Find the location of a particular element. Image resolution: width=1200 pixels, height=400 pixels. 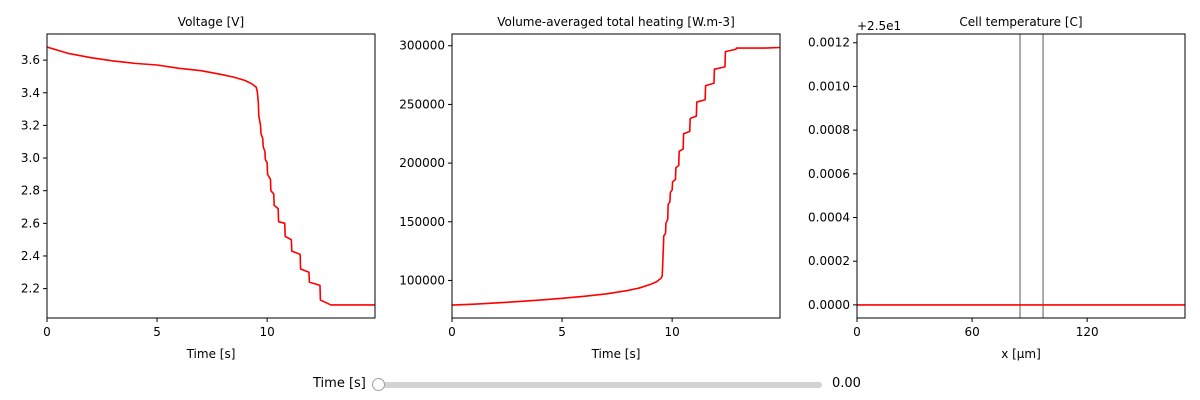

temperature-ytick-label-6: 0.0012 is located at coordinates (829, 43).